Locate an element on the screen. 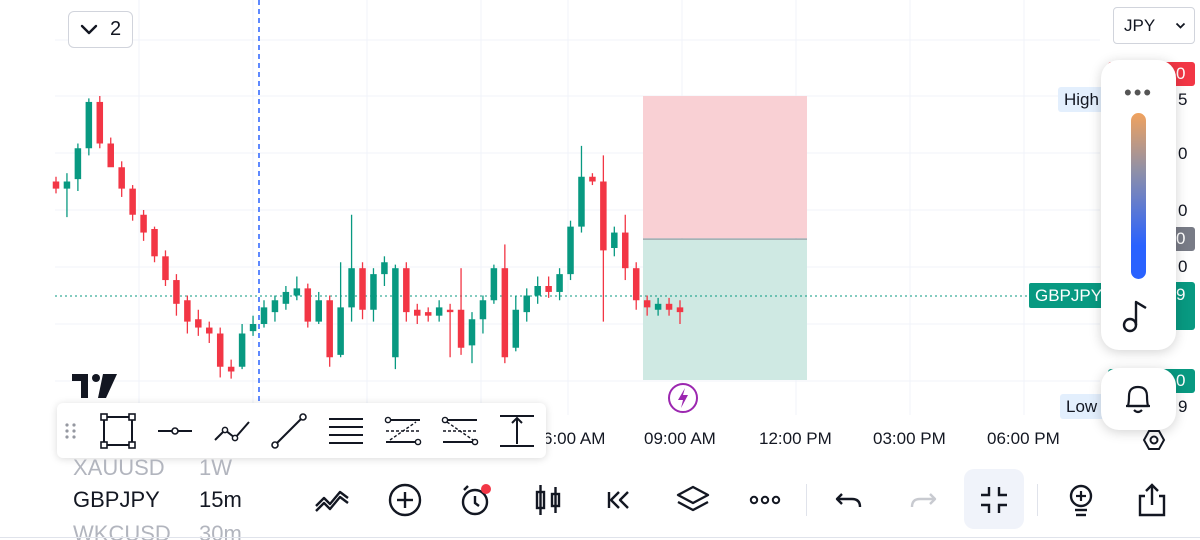  fullscreen-button is located at coordinates (994, 499).